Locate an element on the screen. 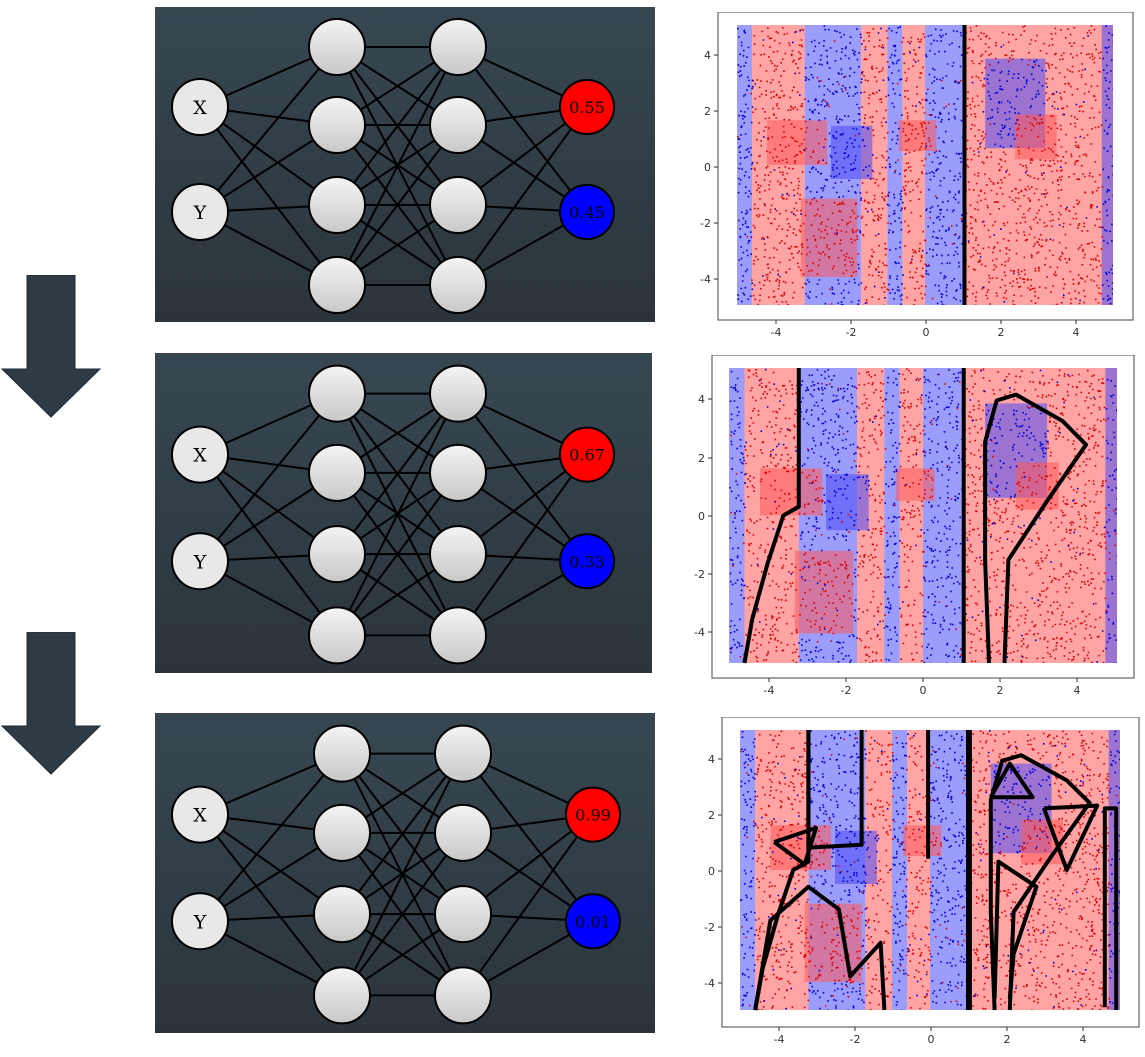  network-diagram-panel: X Y 0.99 0.01 is located at coordinates (405, 873).